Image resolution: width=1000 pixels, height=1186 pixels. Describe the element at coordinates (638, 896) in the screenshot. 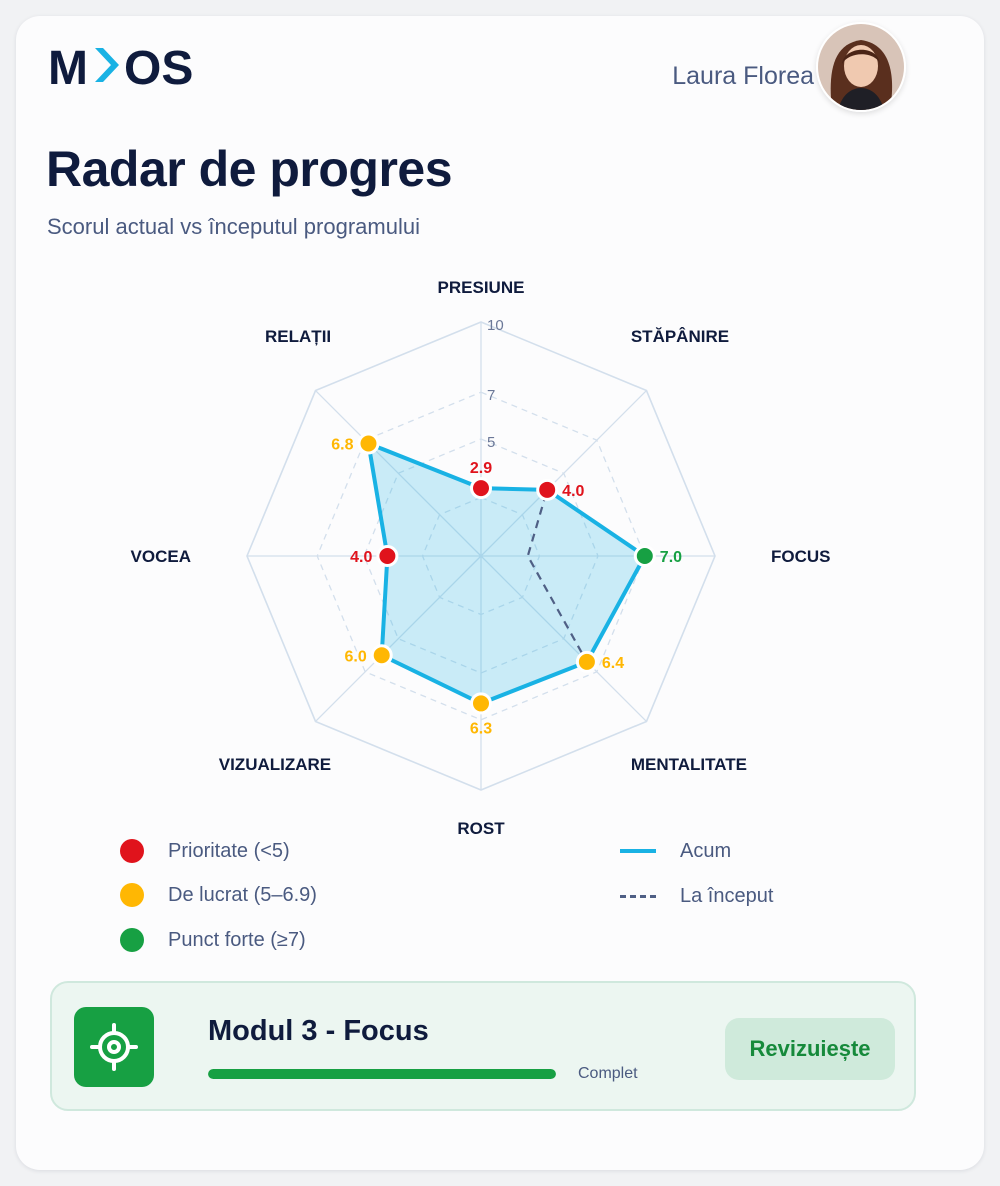

I see `legend-start-line` at that location.